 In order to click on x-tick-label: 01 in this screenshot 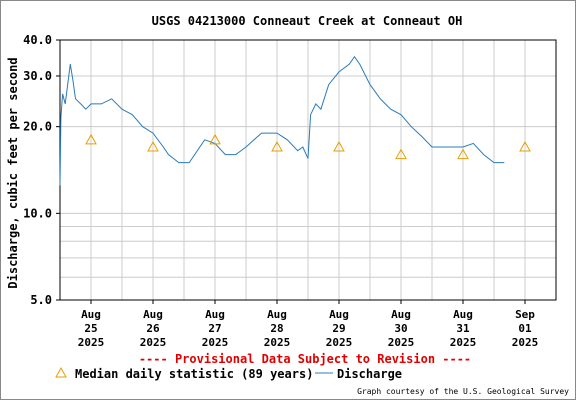, I will do `click(525, 328)`.